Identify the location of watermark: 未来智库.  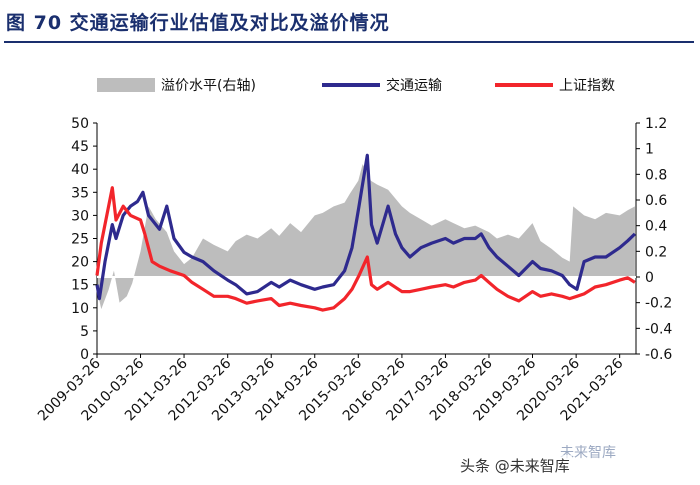
(588, 453).